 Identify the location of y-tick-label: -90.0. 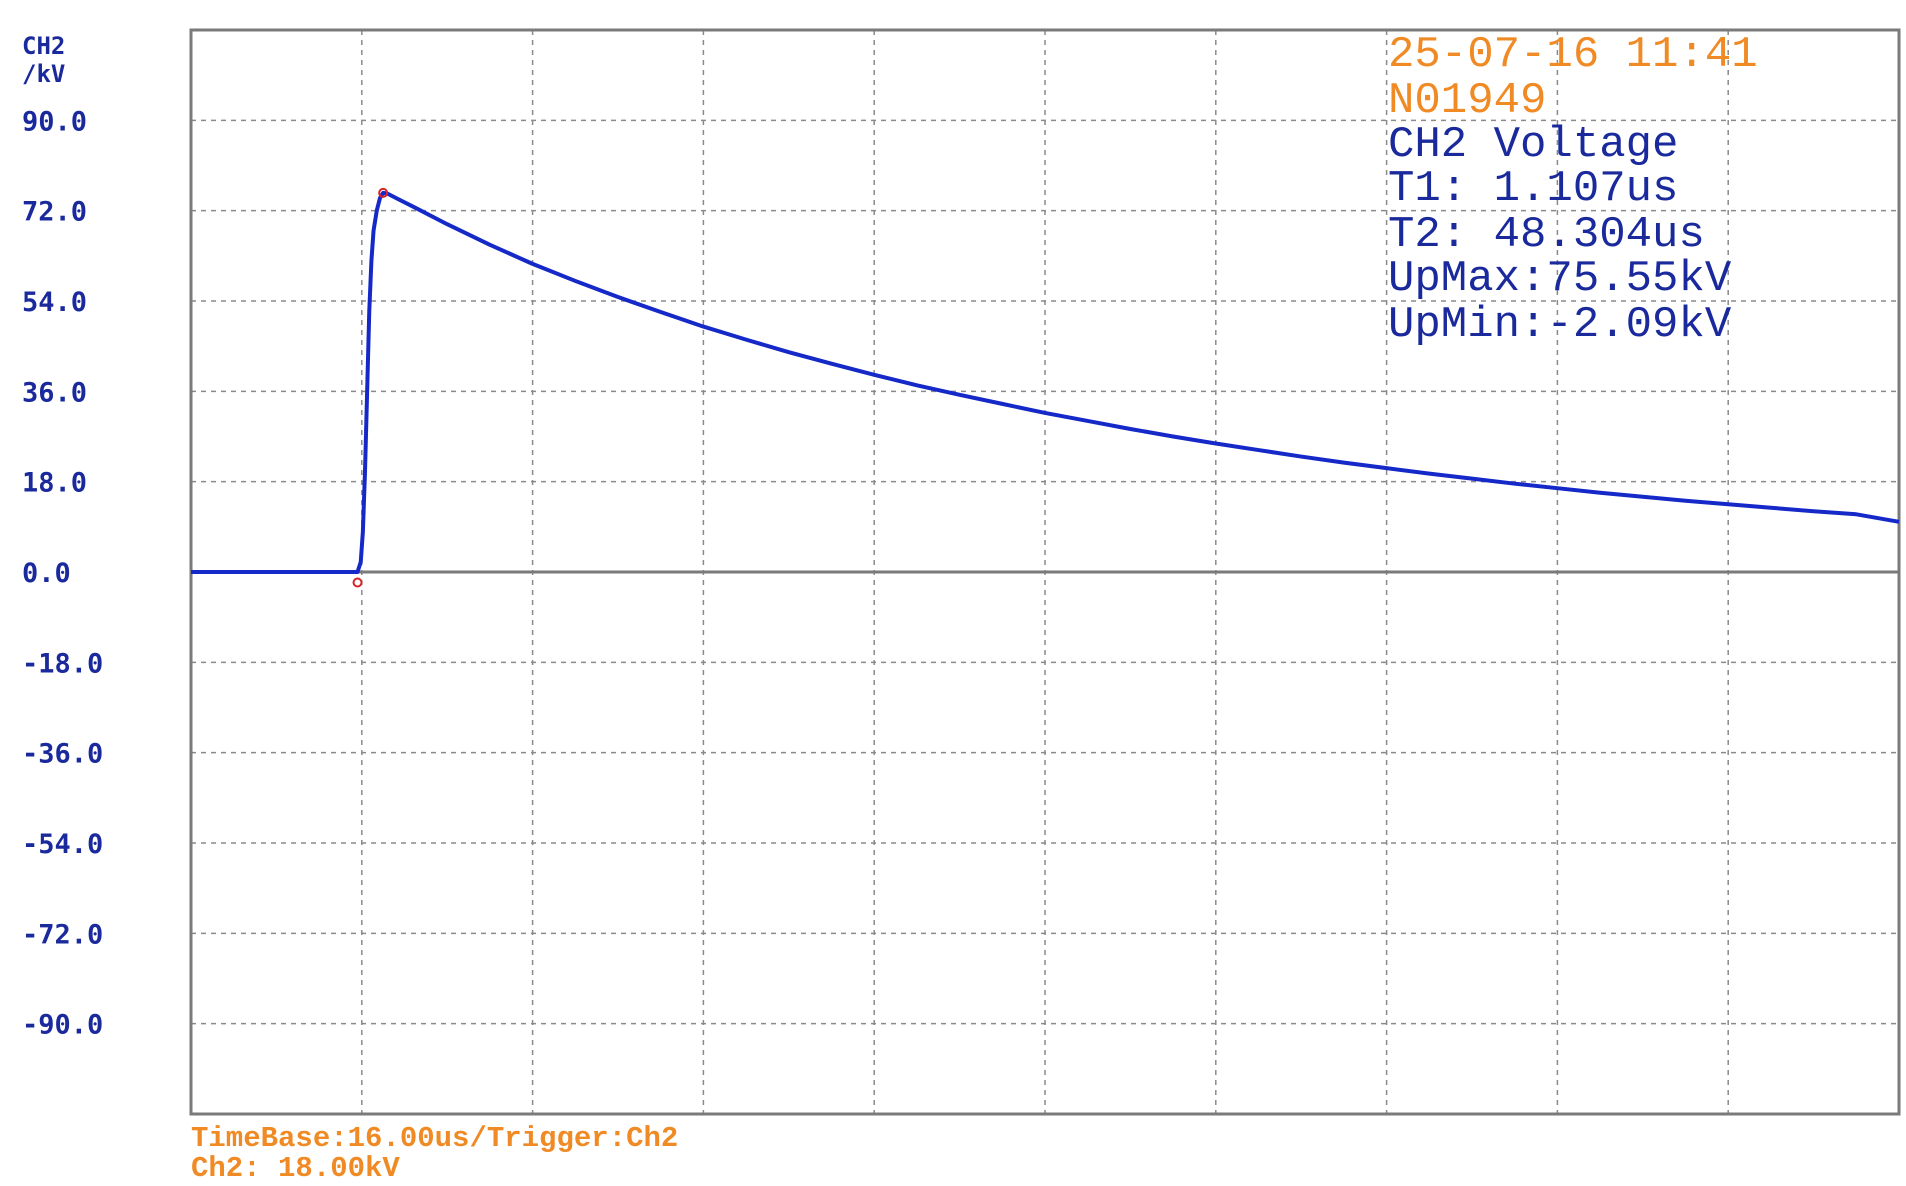
(62, 1025).